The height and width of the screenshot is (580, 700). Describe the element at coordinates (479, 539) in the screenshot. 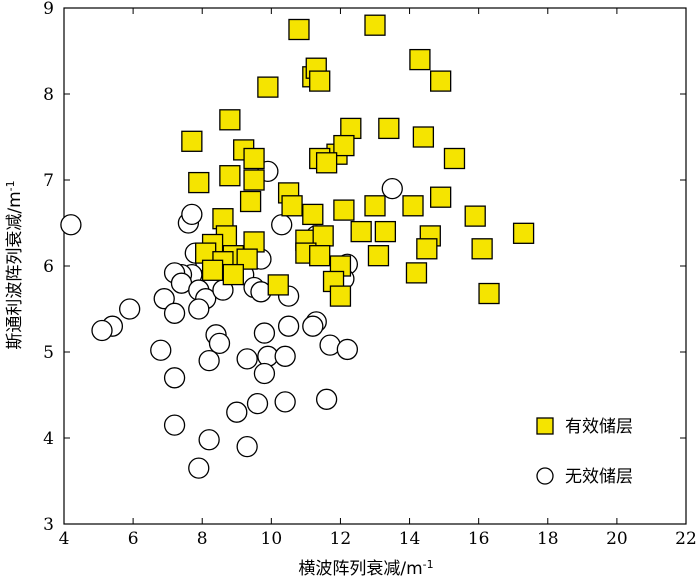

I see `x-tick-label: 16` at that location.